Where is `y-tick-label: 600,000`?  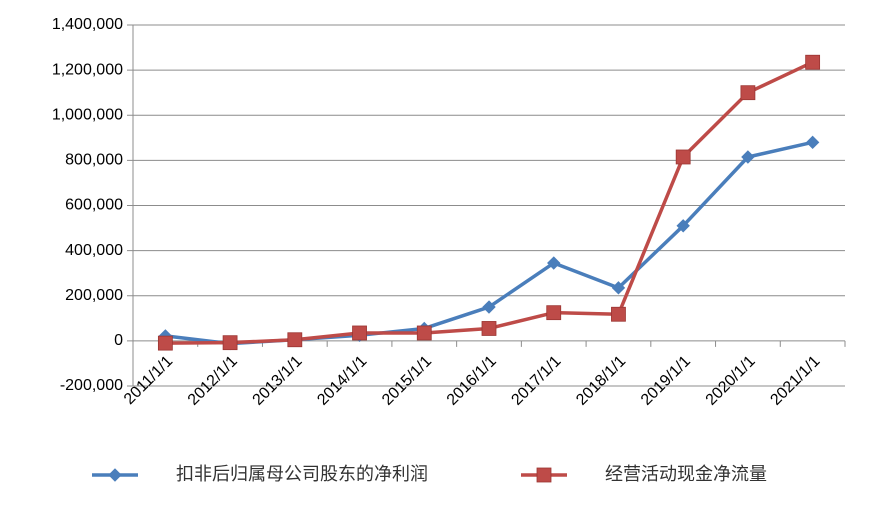
y-tick-label: 600,000 is located at coordinates (94, 205).